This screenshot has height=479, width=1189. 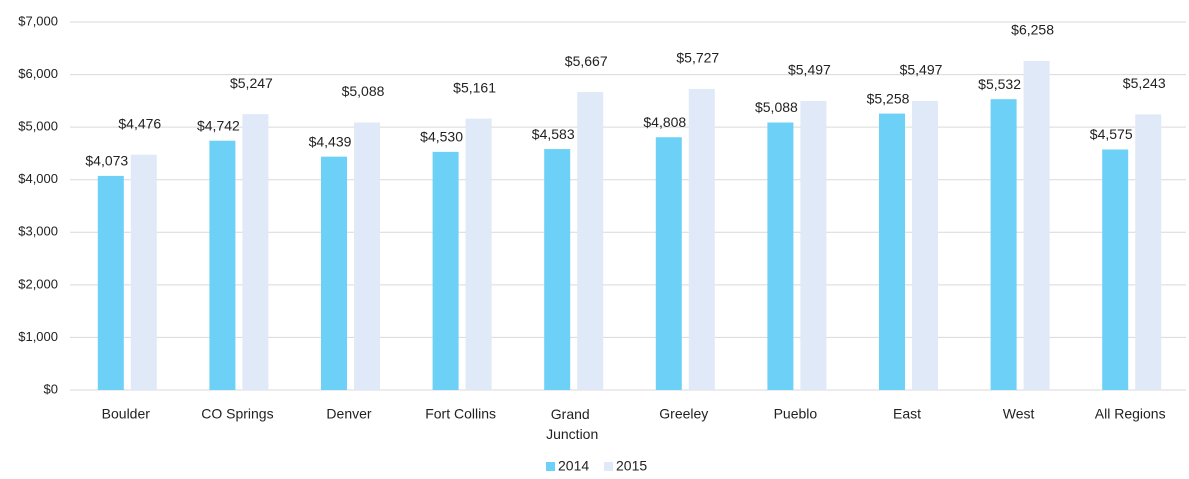 What do you see at coordinates (1019, 414) in the screenshot?
I see `x-tick-label: West` at bounding box center [1019, 414].